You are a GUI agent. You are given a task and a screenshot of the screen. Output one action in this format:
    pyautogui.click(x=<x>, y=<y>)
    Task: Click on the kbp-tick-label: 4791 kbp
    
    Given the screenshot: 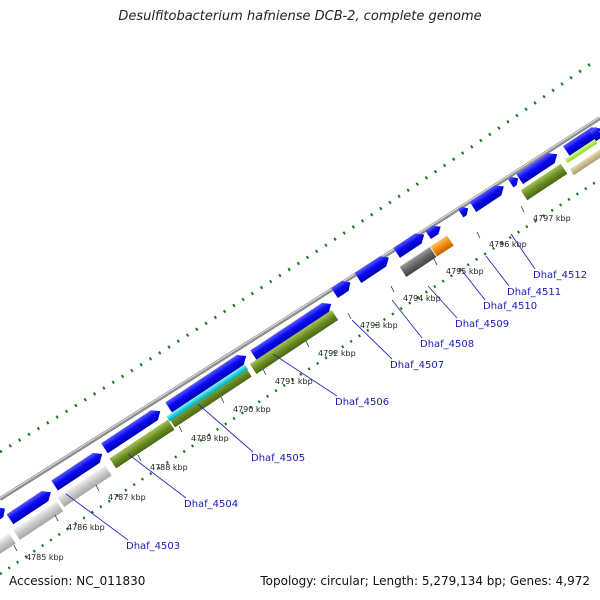 What is the action you would take?
    pyautogui.click(x=294, y=381)
    